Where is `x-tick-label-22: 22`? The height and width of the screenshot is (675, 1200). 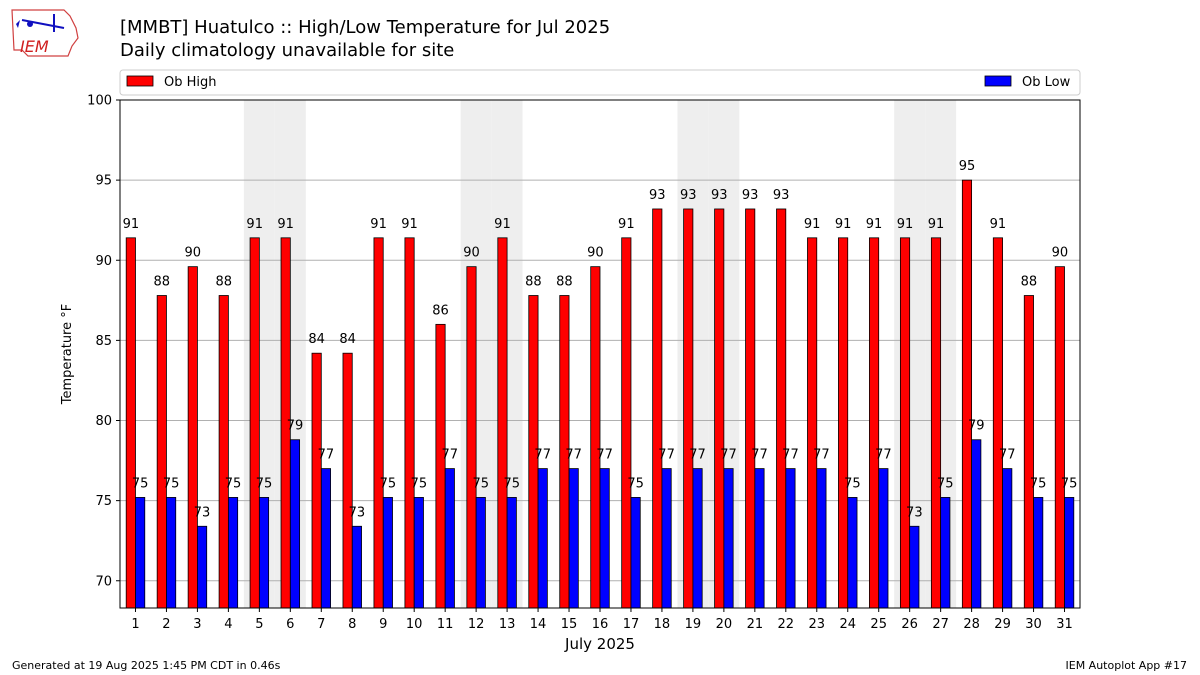 x-tick-label-22: 22 is located at coordinates (786, 624).